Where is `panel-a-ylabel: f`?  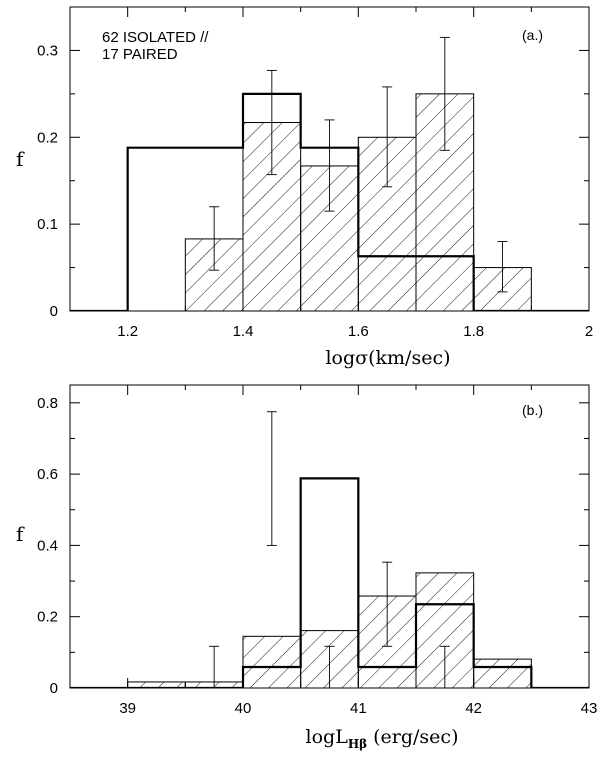 panel-a-ylabel: f is located at coordinates (20, 159).